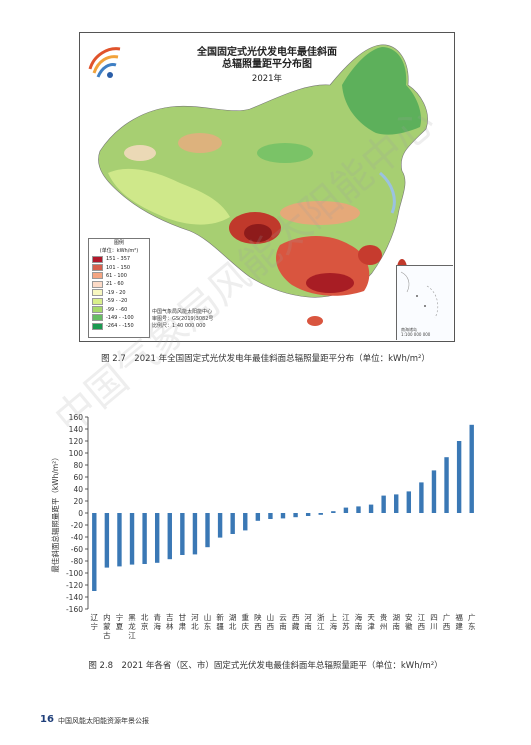  Describe the element at coordinates (119, 251) in the screenshot. I see `legend-unit: (单位：kWh/m²)` at that location.